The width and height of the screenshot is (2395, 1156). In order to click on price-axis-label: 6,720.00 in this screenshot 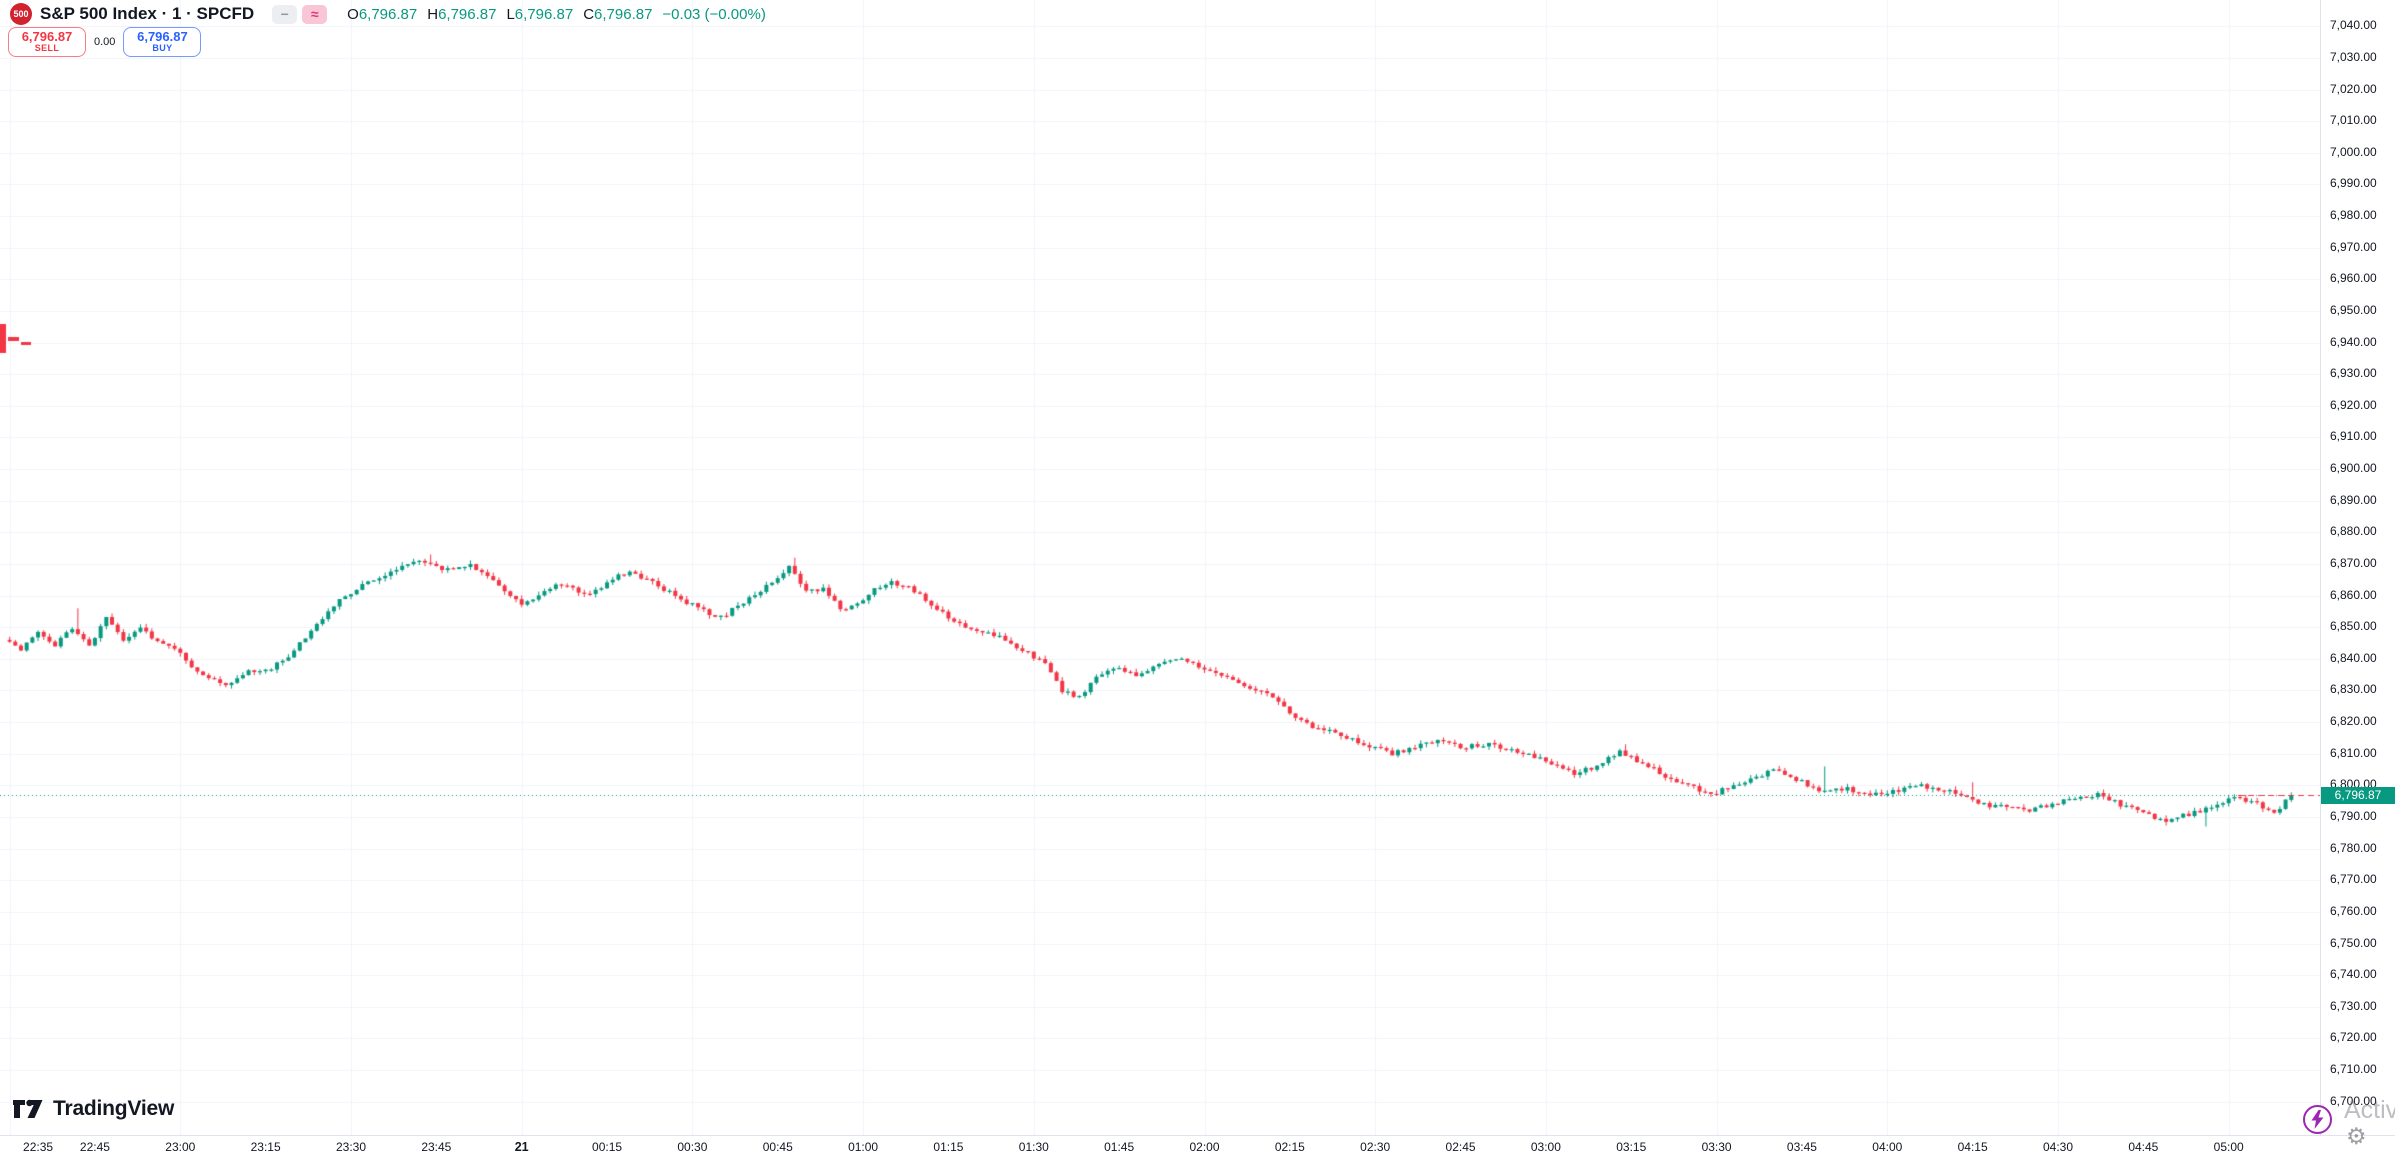, I will do `click(2353, 1037)`.